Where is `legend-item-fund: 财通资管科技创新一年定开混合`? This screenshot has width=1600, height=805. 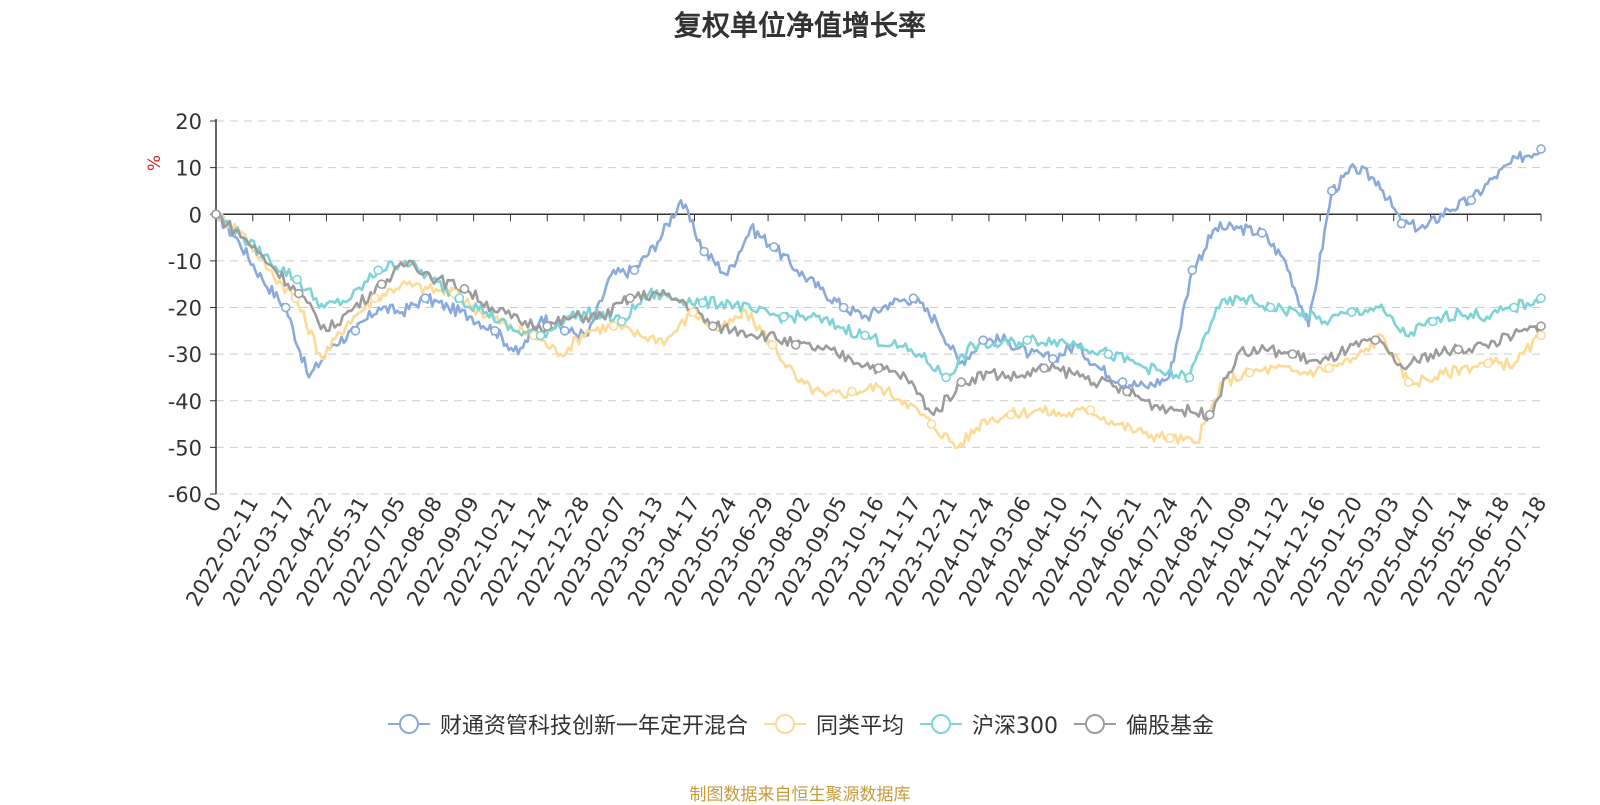
legend-item-fund: 财通资管科技创新一年定开混合 is located at coordinates (567, 724).